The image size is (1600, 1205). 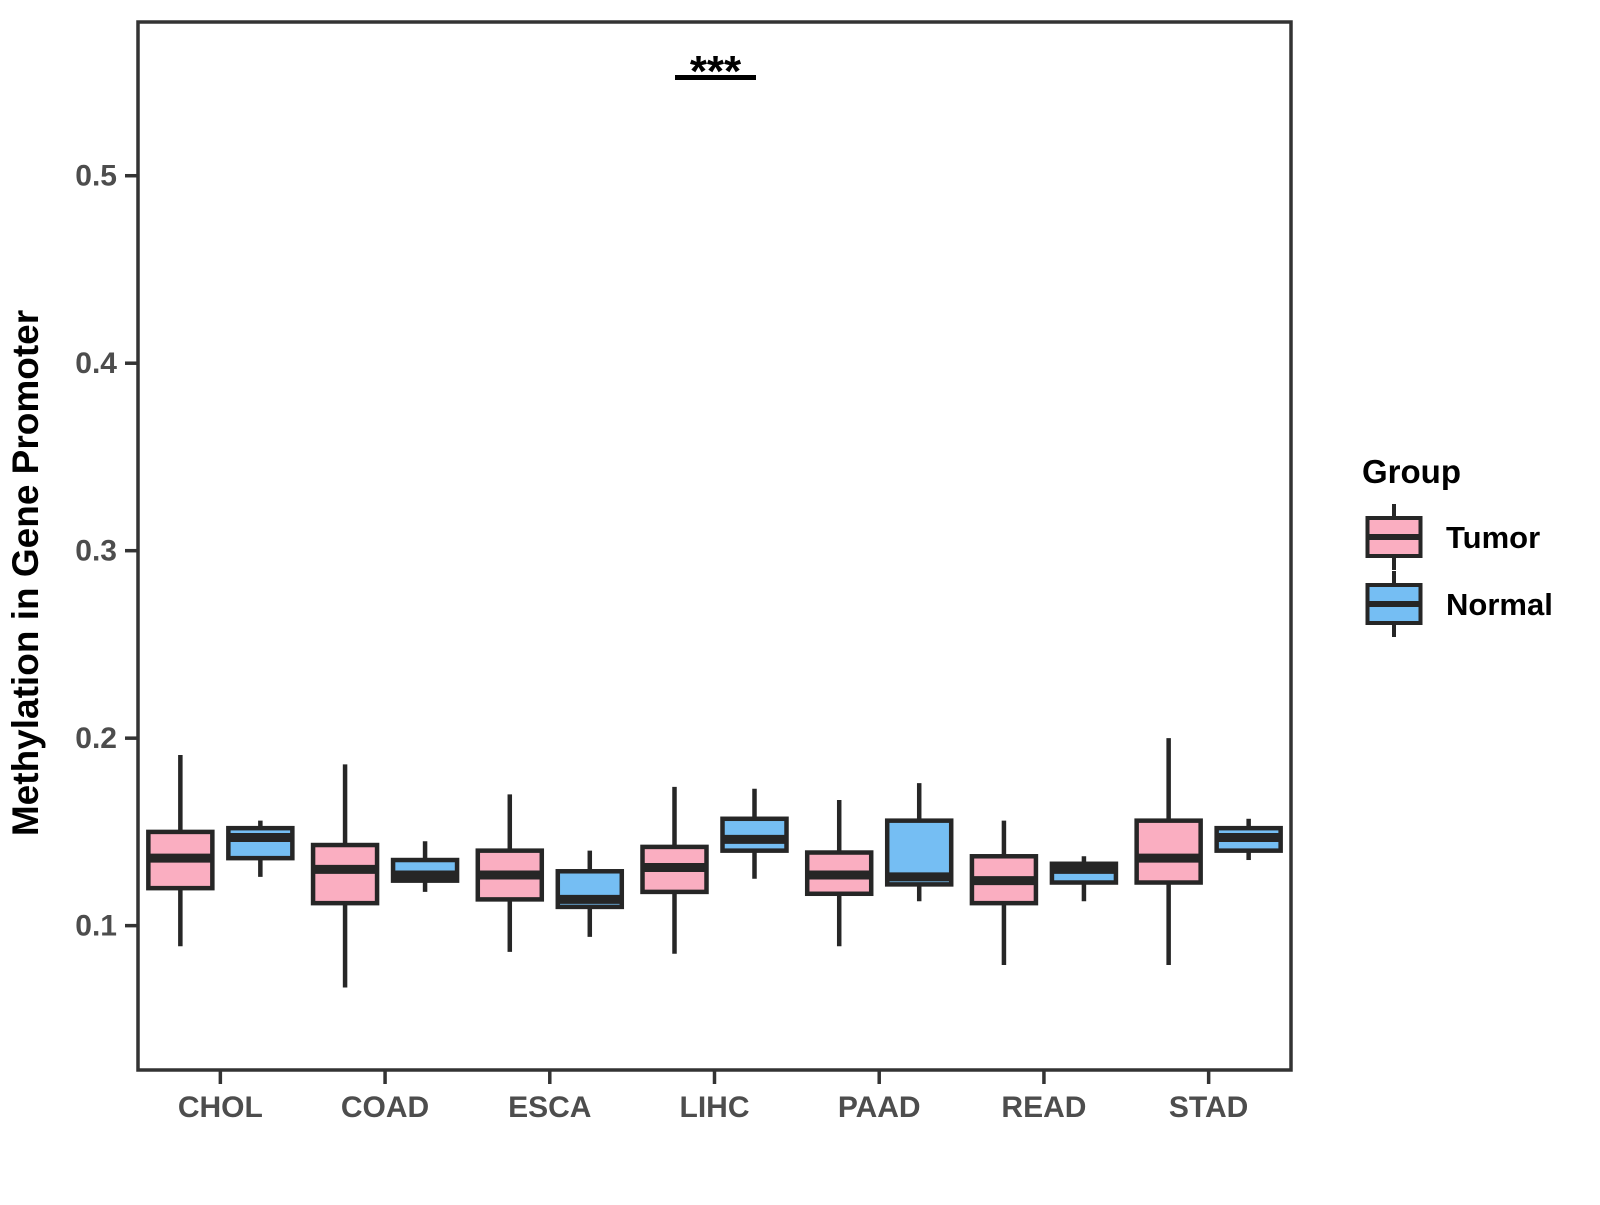 I want to click on legend-title: Group, so click(x=1411, y=471).